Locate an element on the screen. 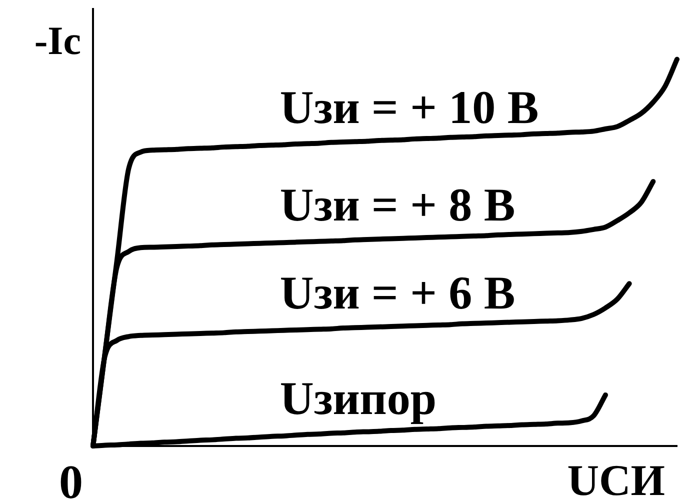  y-axis-title: -Ic is located at coordinates (57, 40).